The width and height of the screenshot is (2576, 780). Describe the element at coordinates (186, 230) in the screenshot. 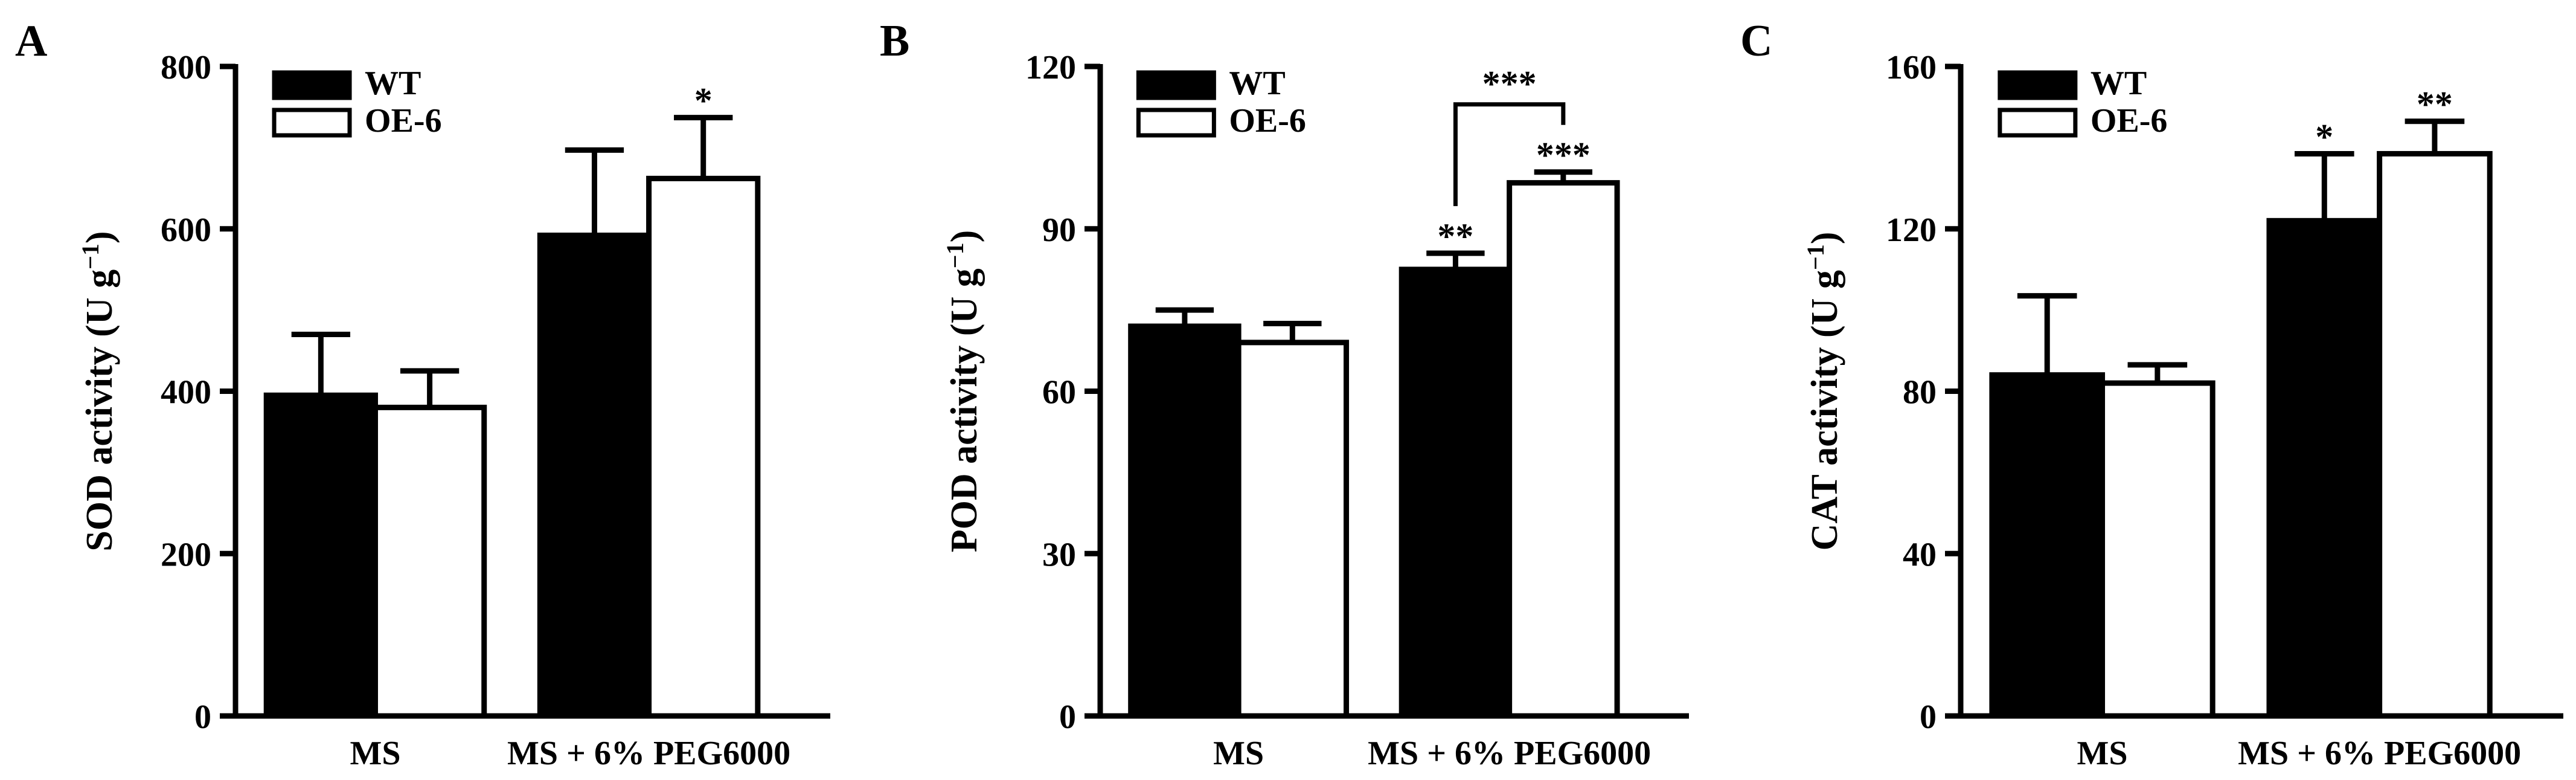

I see `y-tick-label: 600` at that location.